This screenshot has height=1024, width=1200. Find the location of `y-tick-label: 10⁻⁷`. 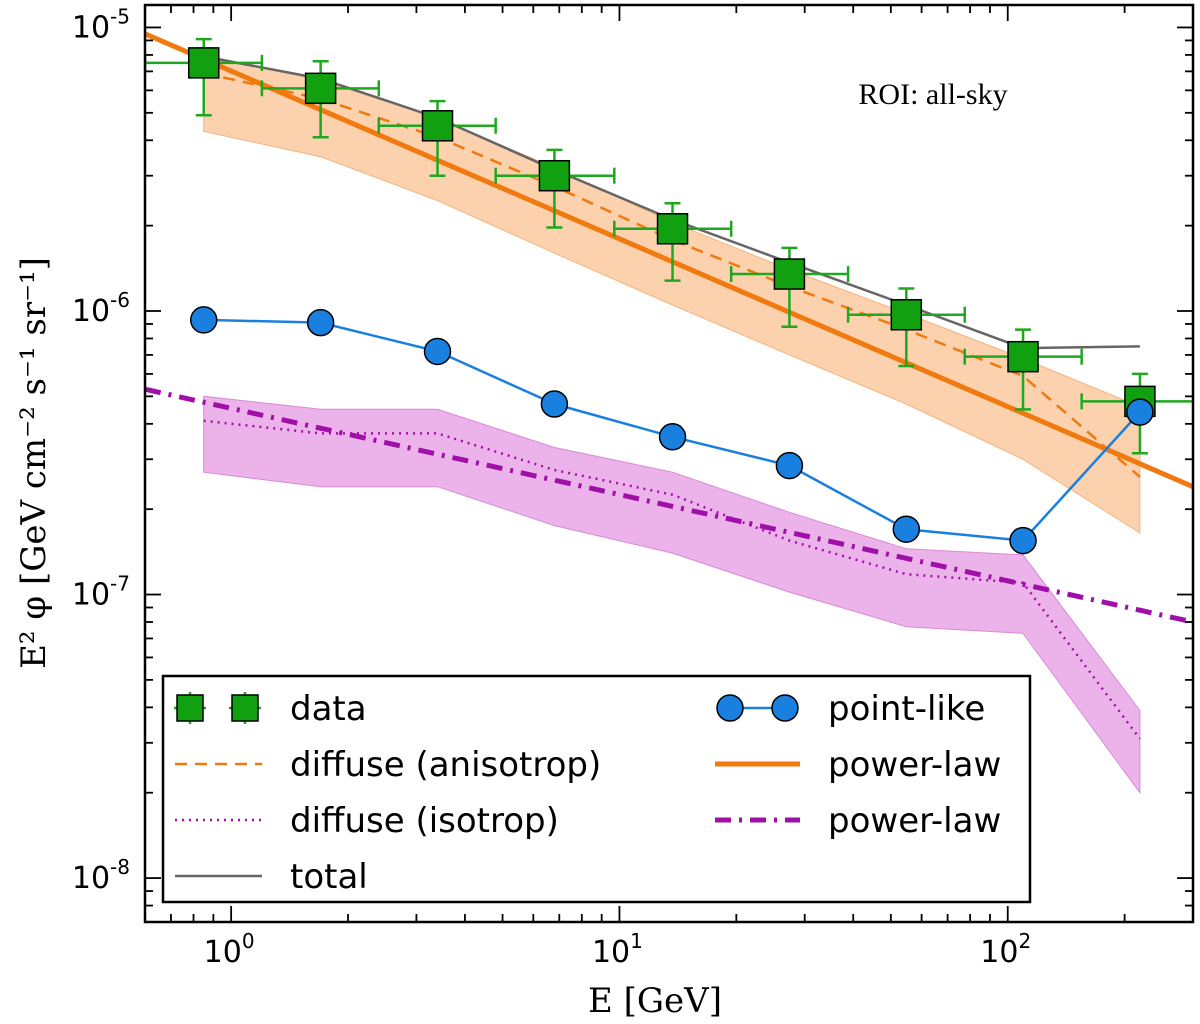

y-tick-label: 10⁻⁷ is located at coordinates (101, 592).